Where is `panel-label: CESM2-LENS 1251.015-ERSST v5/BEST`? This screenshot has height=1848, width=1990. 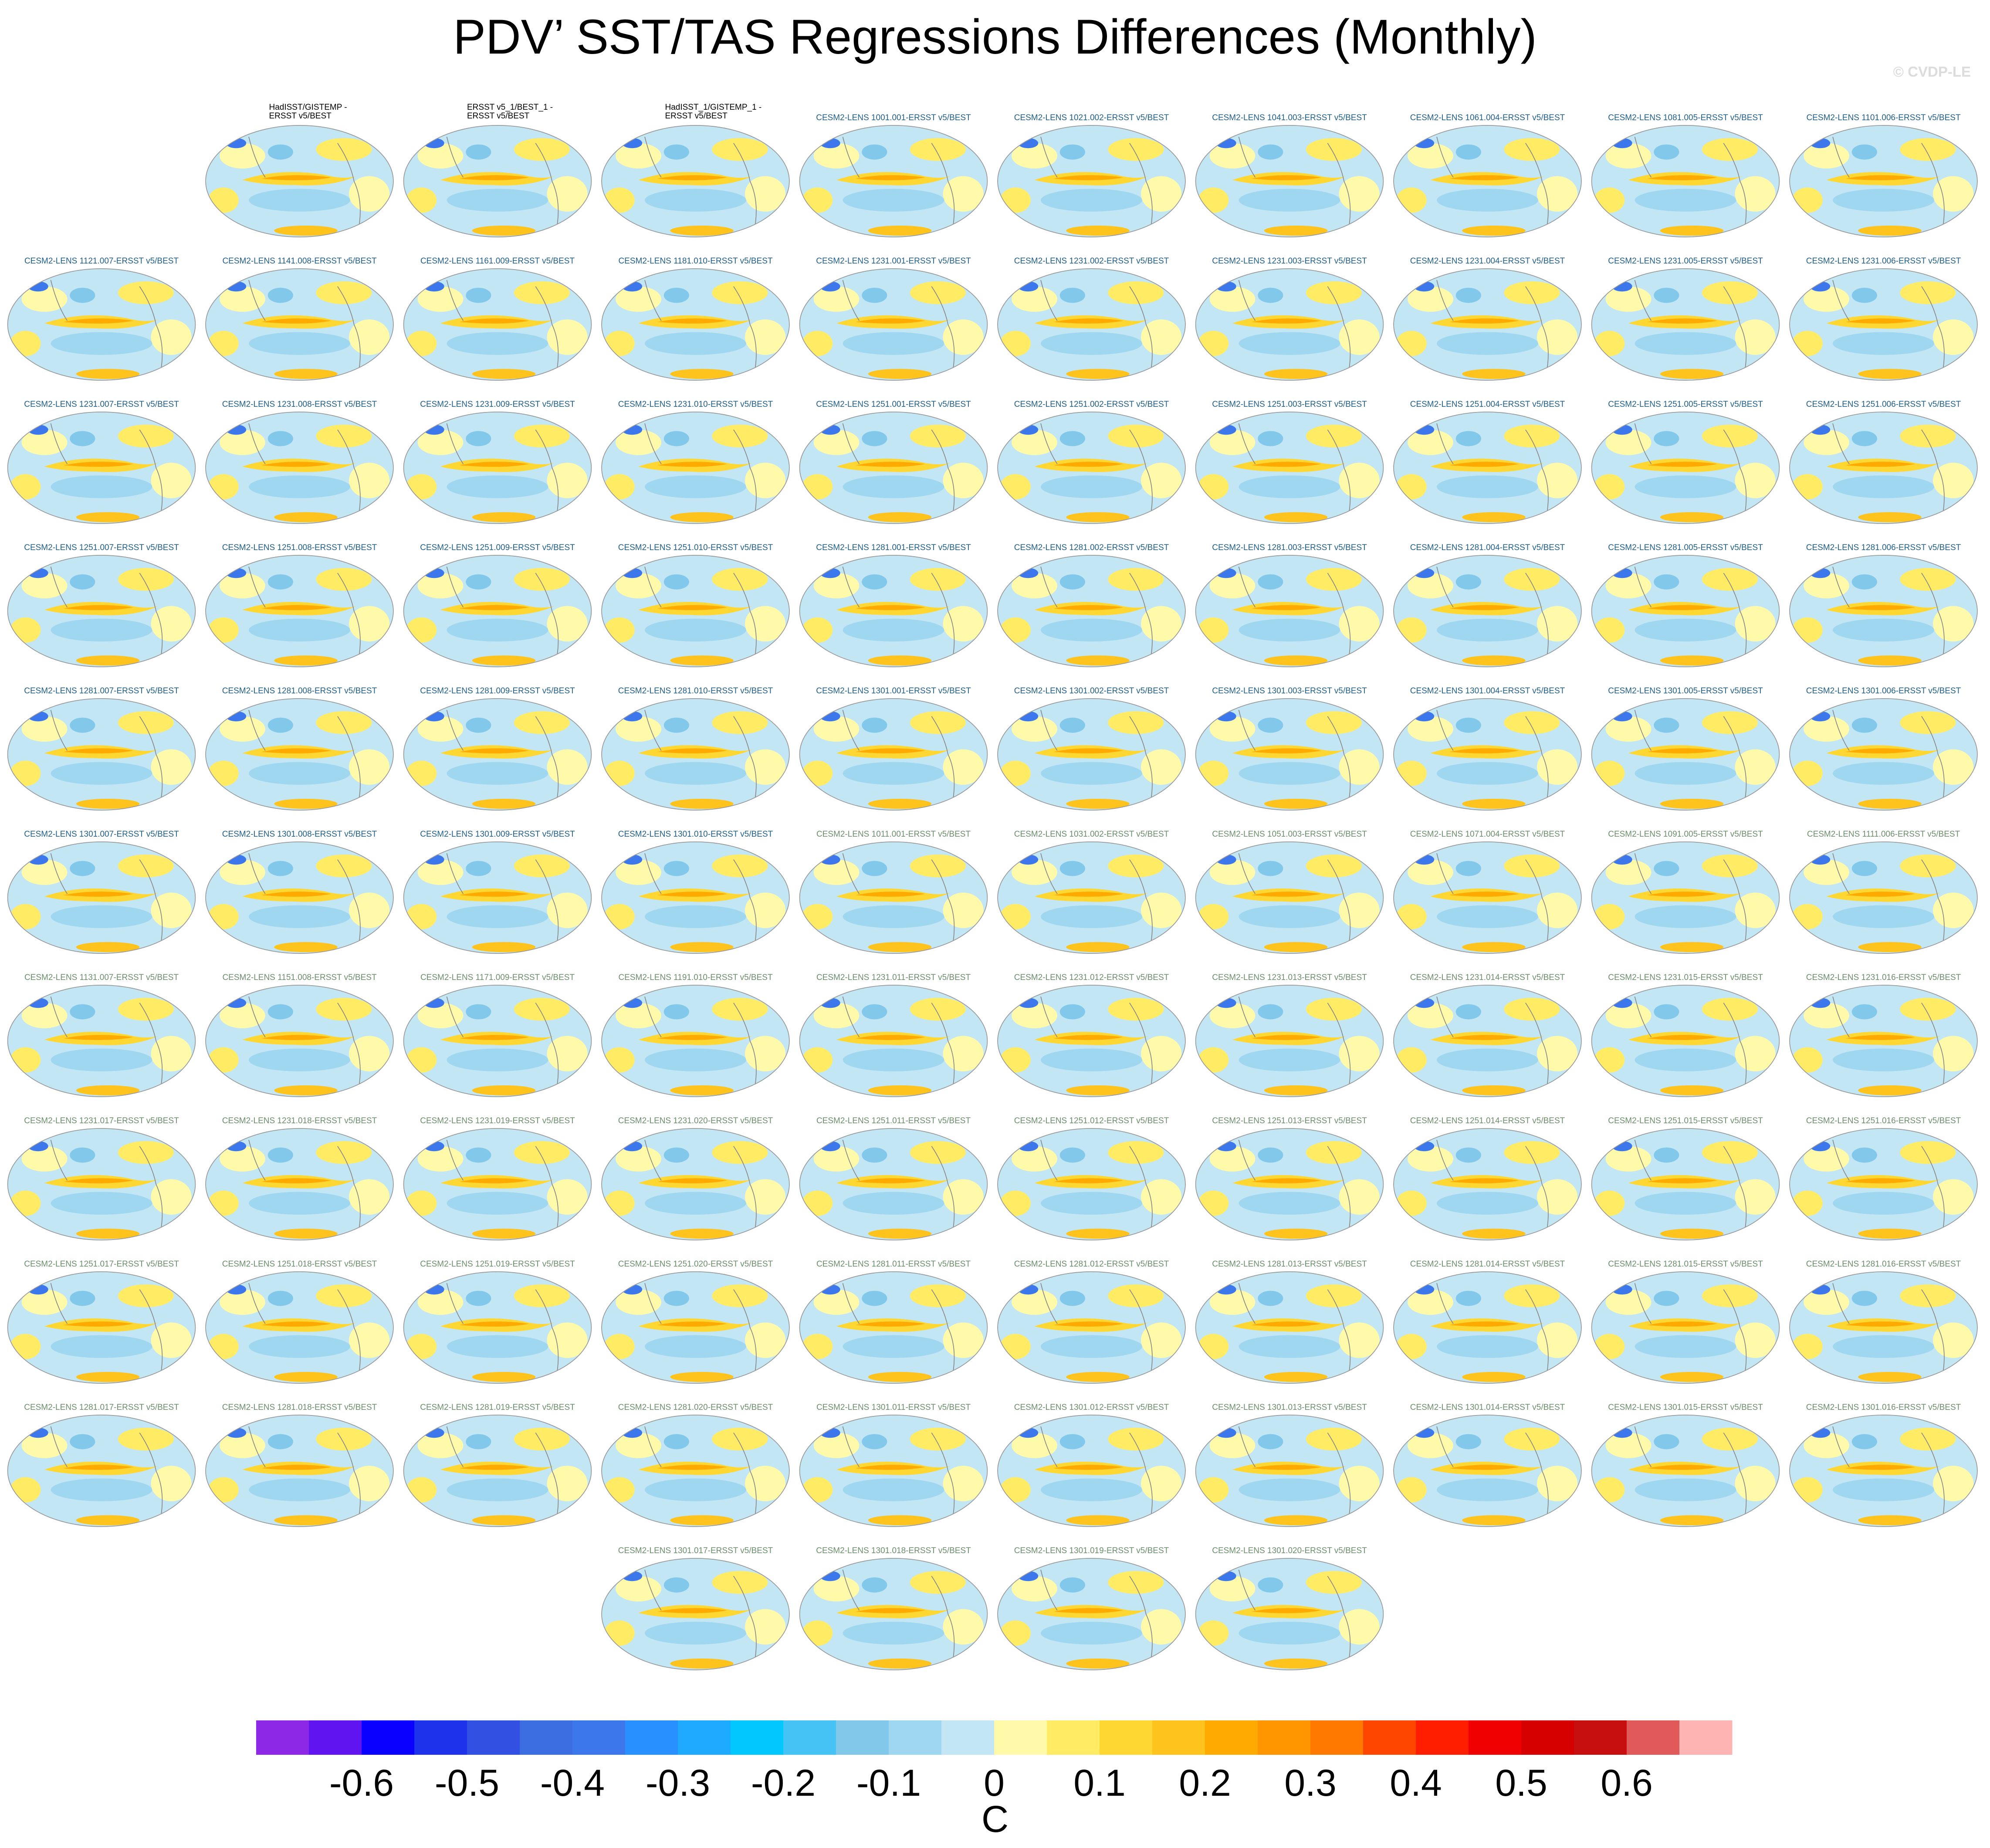 panel-label: CESM2-LENS 1251.015-ERSST v5/BEST is located at coordinates (1685, 1120).